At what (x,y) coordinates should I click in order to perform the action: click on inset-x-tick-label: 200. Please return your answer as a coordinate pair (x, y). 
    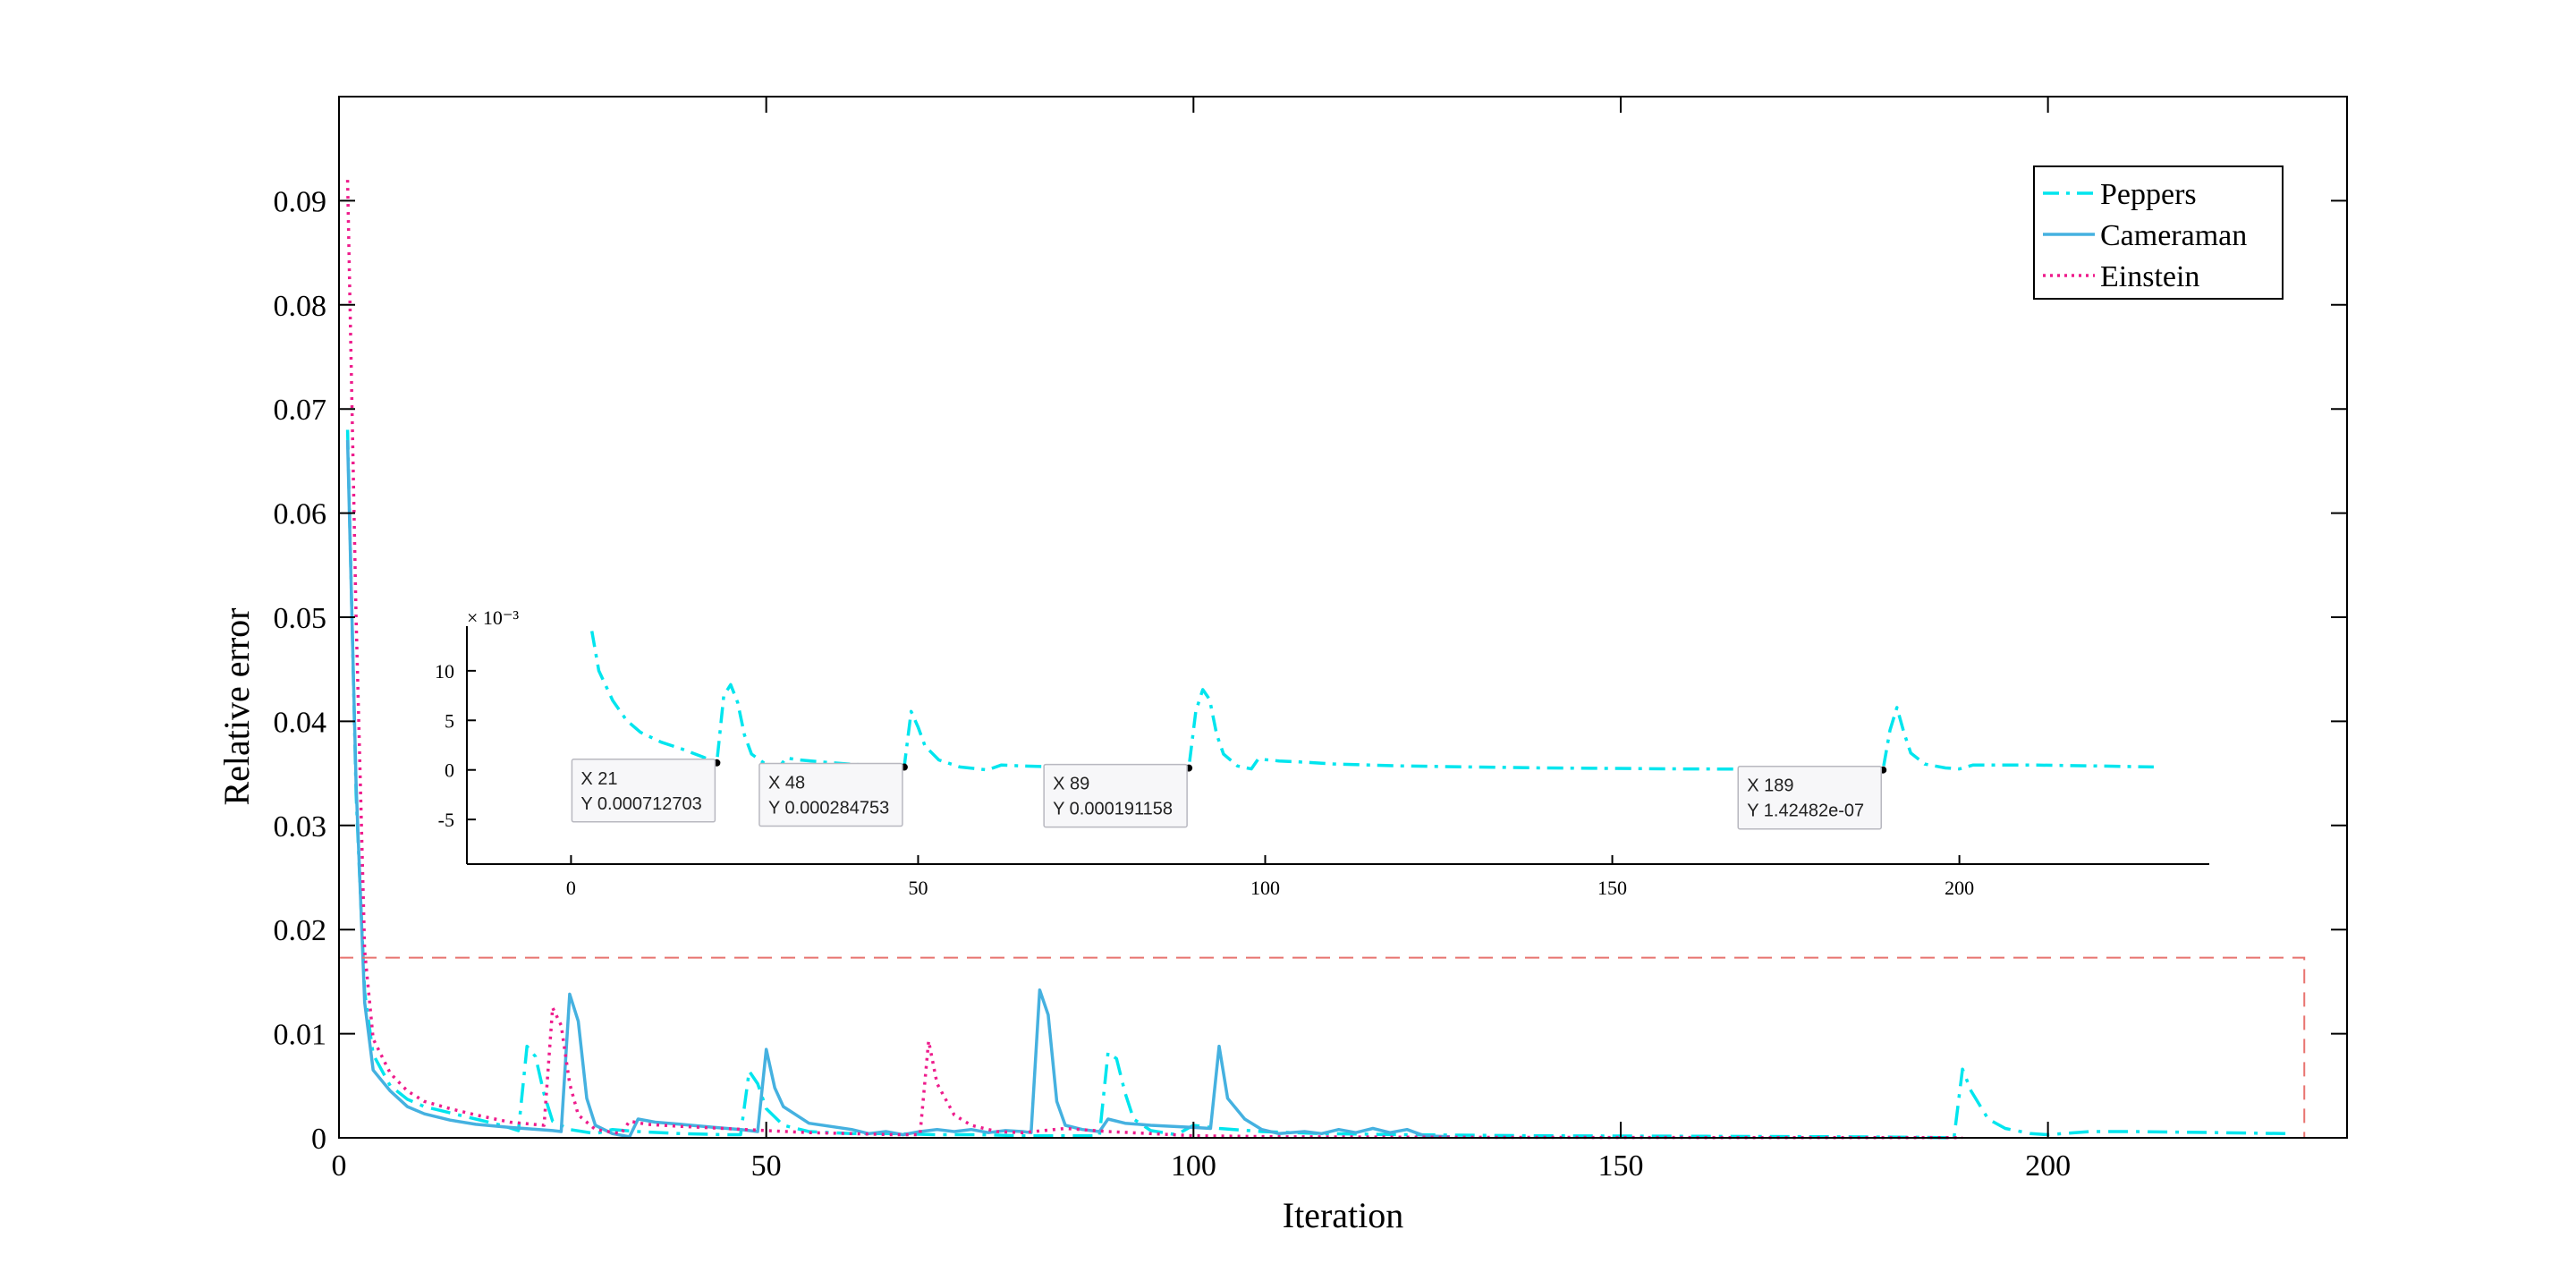
    Looking at the image, I should click on (1959, 888).